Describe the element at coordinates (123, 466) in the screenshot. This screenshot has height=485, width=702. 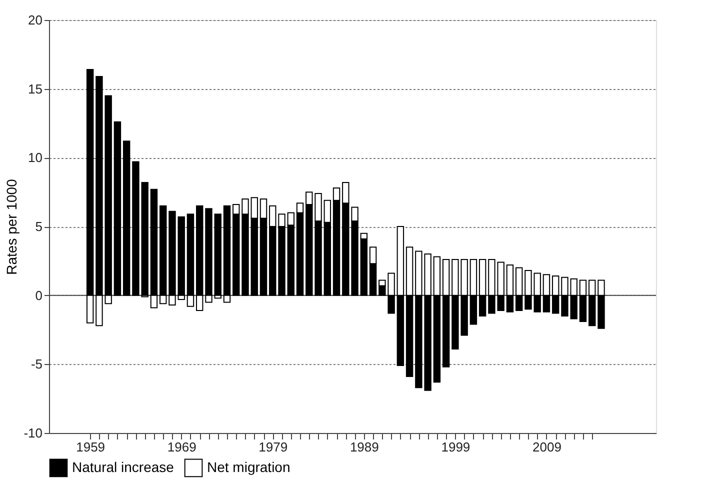
I see `legend-label: Natural increase` at that location.